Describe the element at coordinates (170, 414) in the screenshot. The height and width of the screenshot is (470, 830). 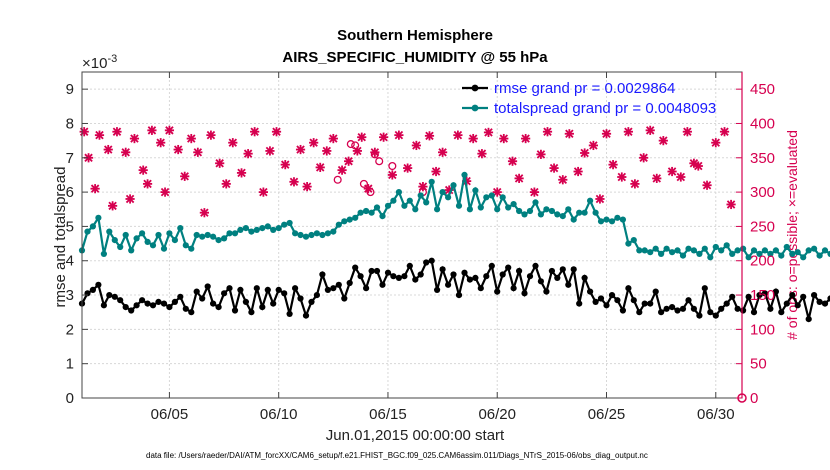
I see `x-tick-label: 06/05` at that location.